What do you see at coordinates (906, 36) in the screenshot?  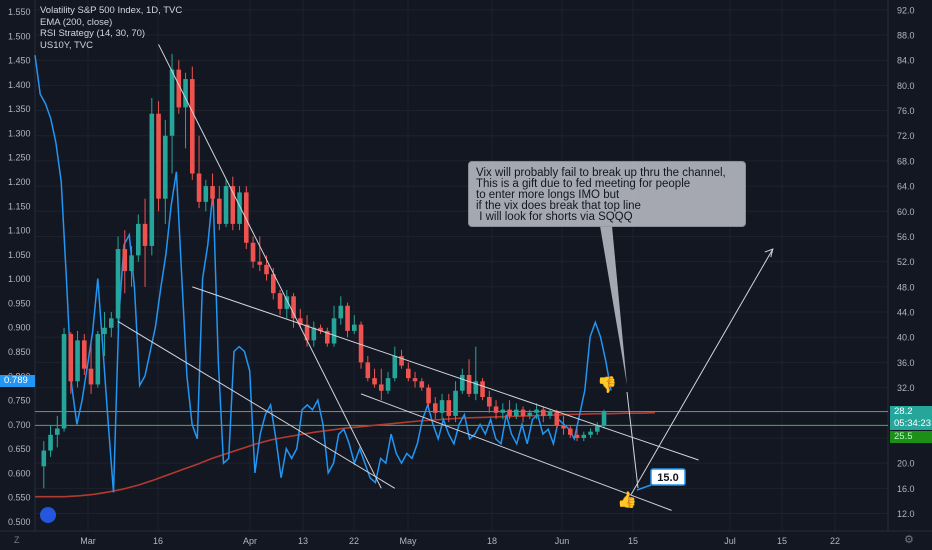 I see `right-axis-tick: 88.0` at bounding box center [906, 36].